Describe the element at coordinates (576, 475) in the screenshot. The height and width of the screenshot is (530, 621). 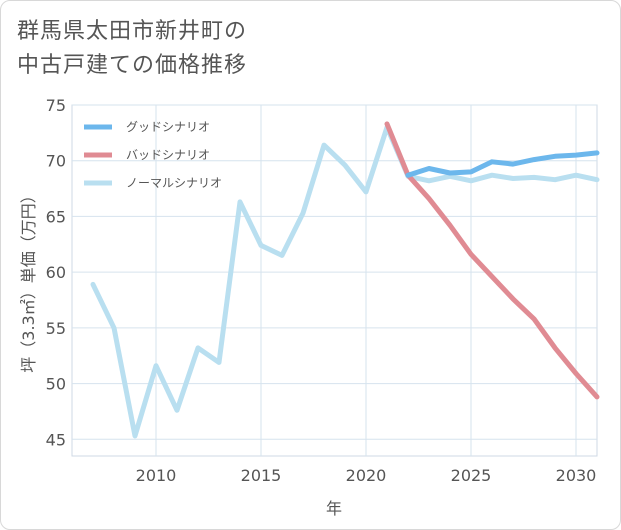
I see `x-tick-label: 2030` at that location.